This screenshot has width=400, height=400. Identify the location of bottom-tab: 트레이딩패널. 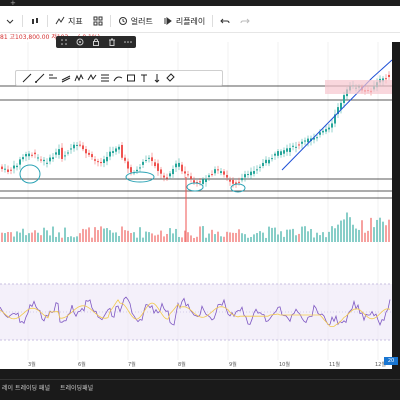
(76, 388).